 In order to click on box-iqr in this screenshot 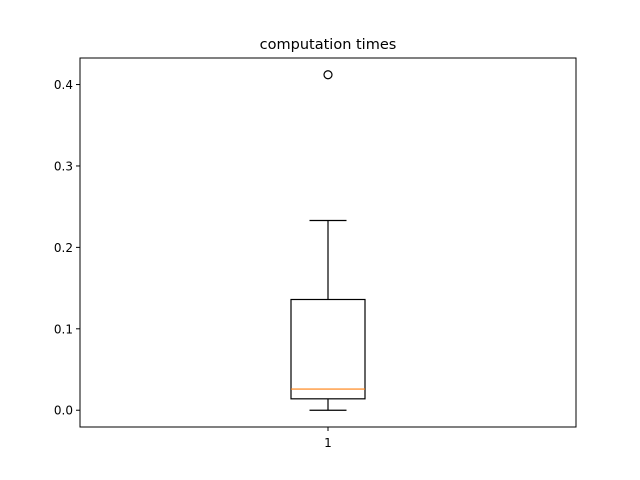, I will do `click(328, 349)`.